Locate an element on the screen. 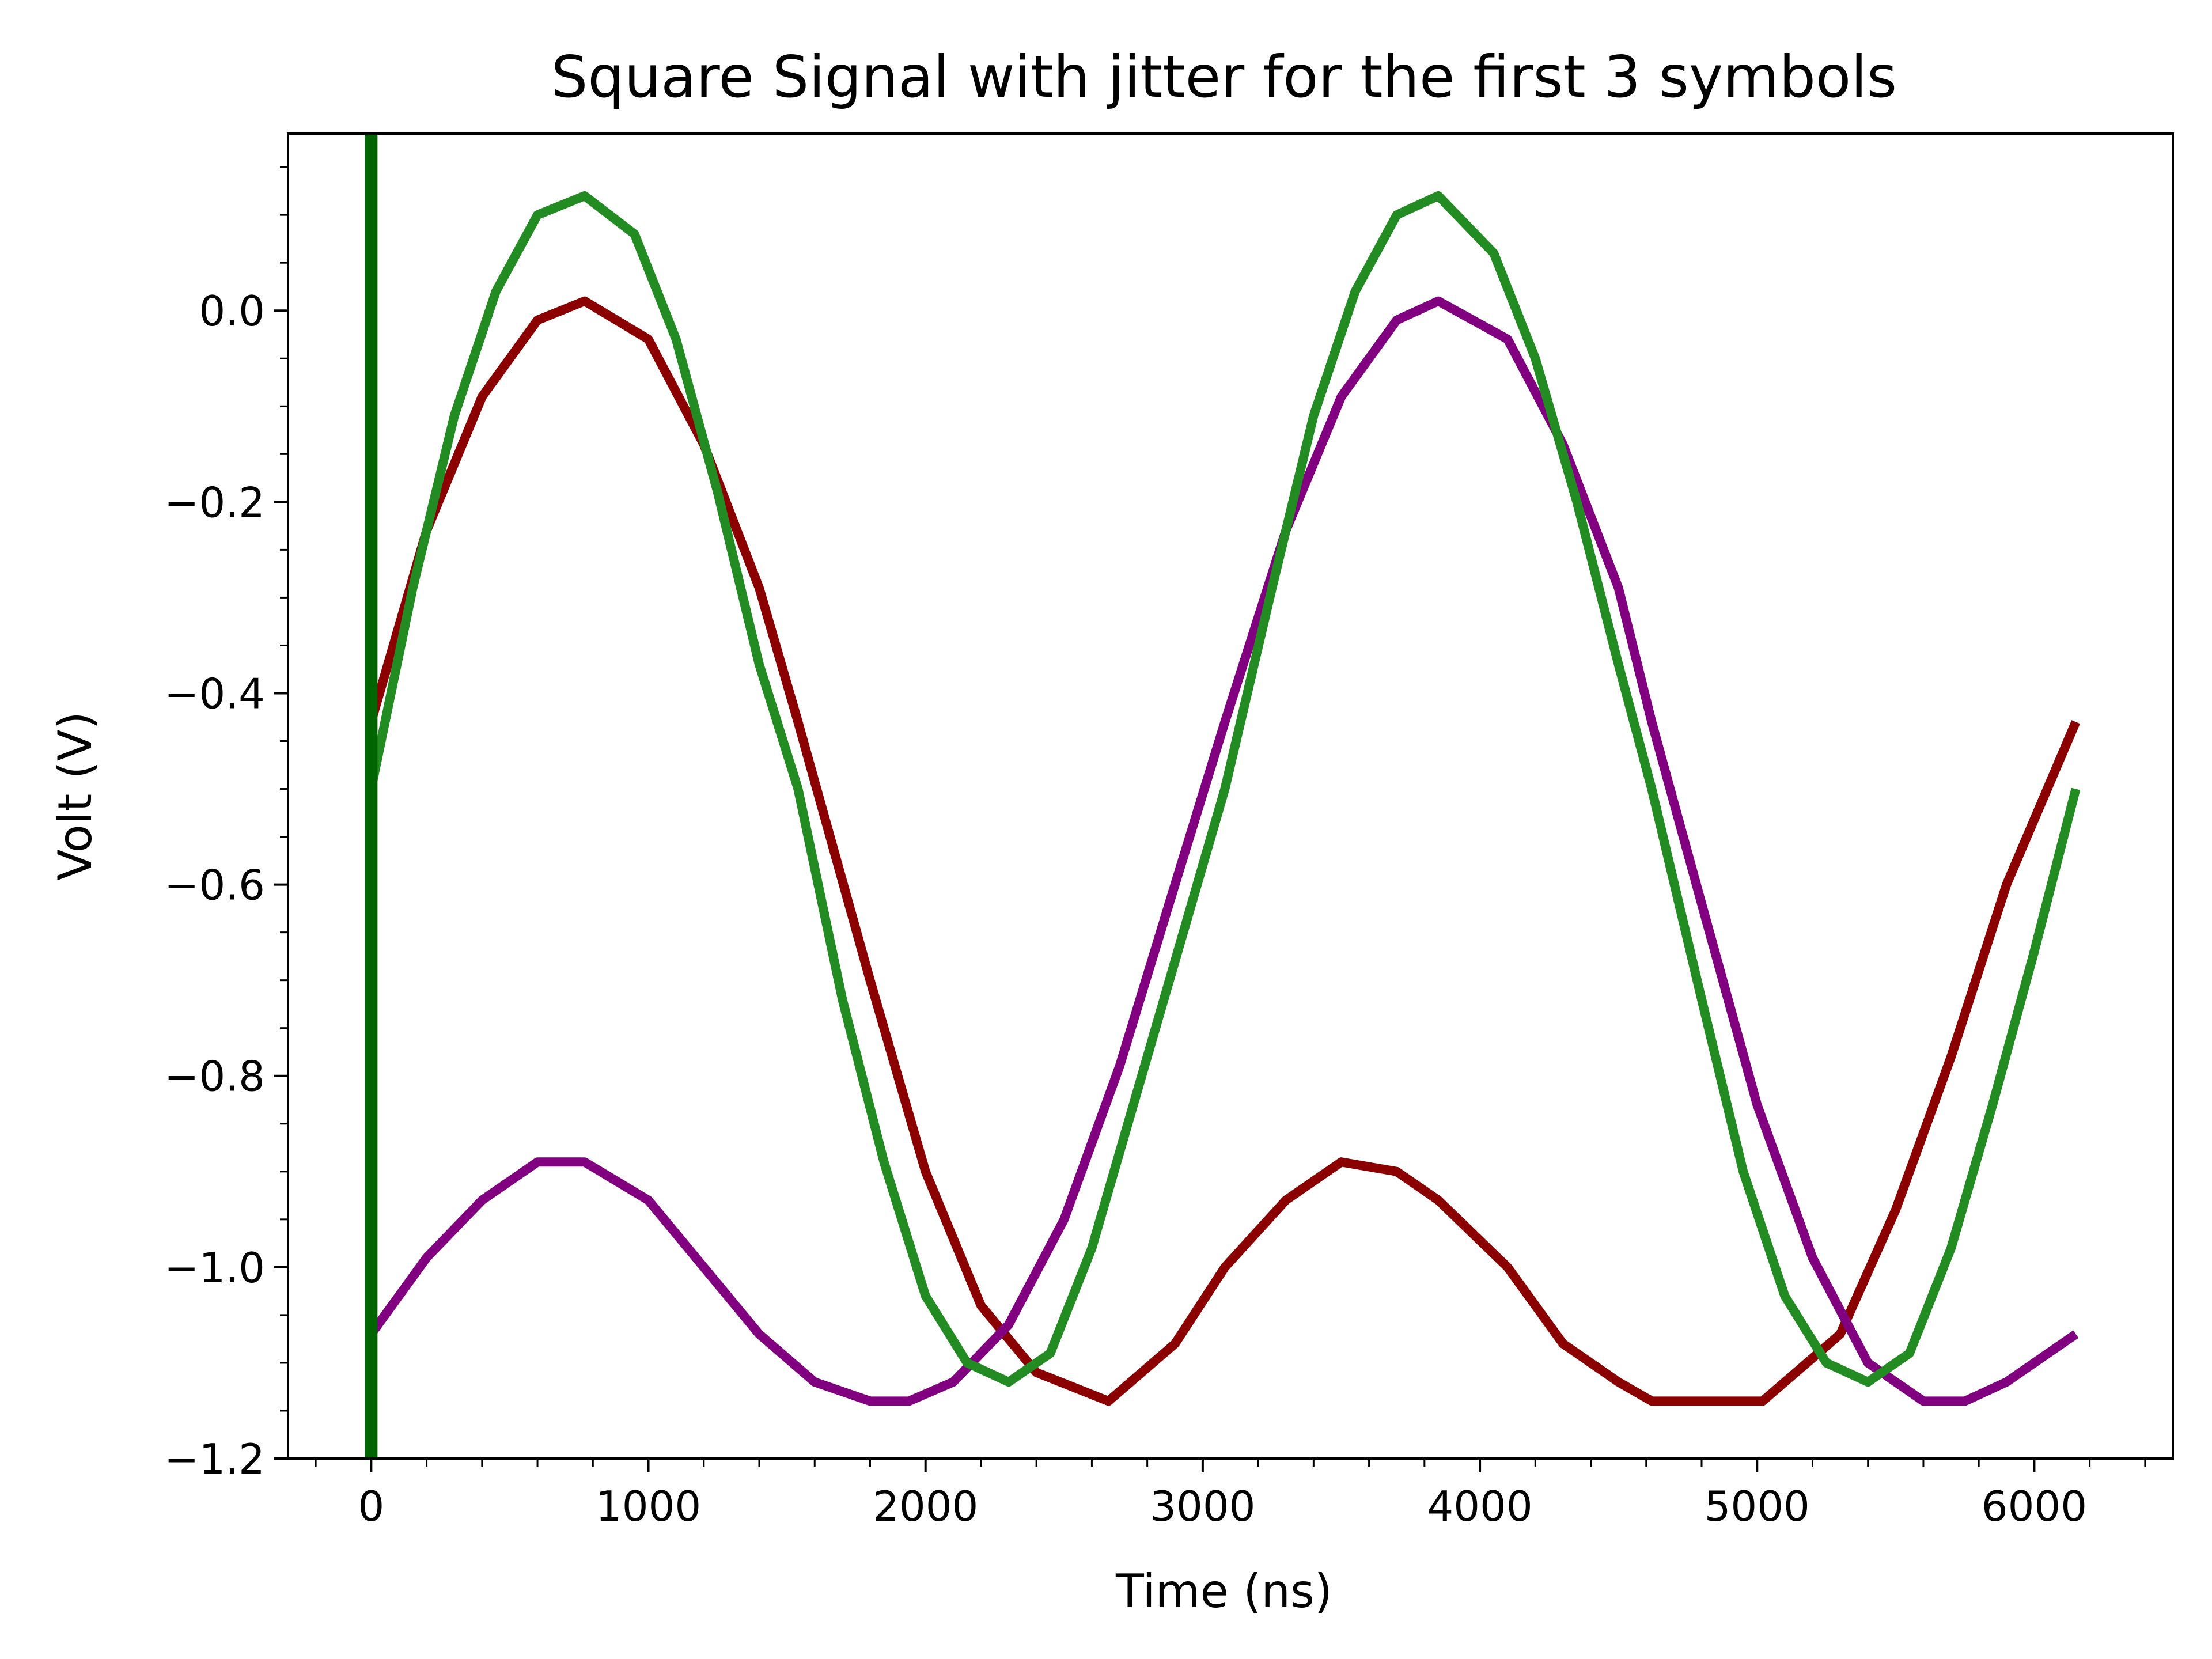 The height and width of the screenshot is (1659, 2212). x-tick-label: 6000 is located at coordinates (2034, 1506).